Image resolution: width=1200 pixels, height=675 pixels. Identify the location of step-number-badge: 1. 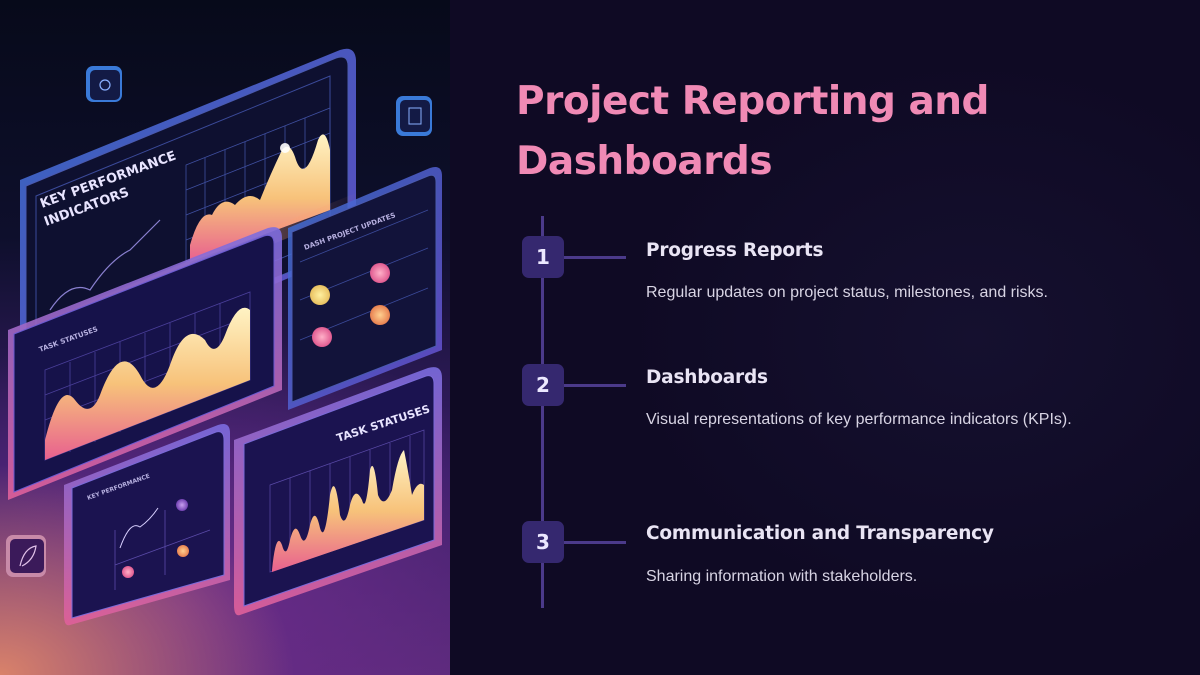
(543, 257).